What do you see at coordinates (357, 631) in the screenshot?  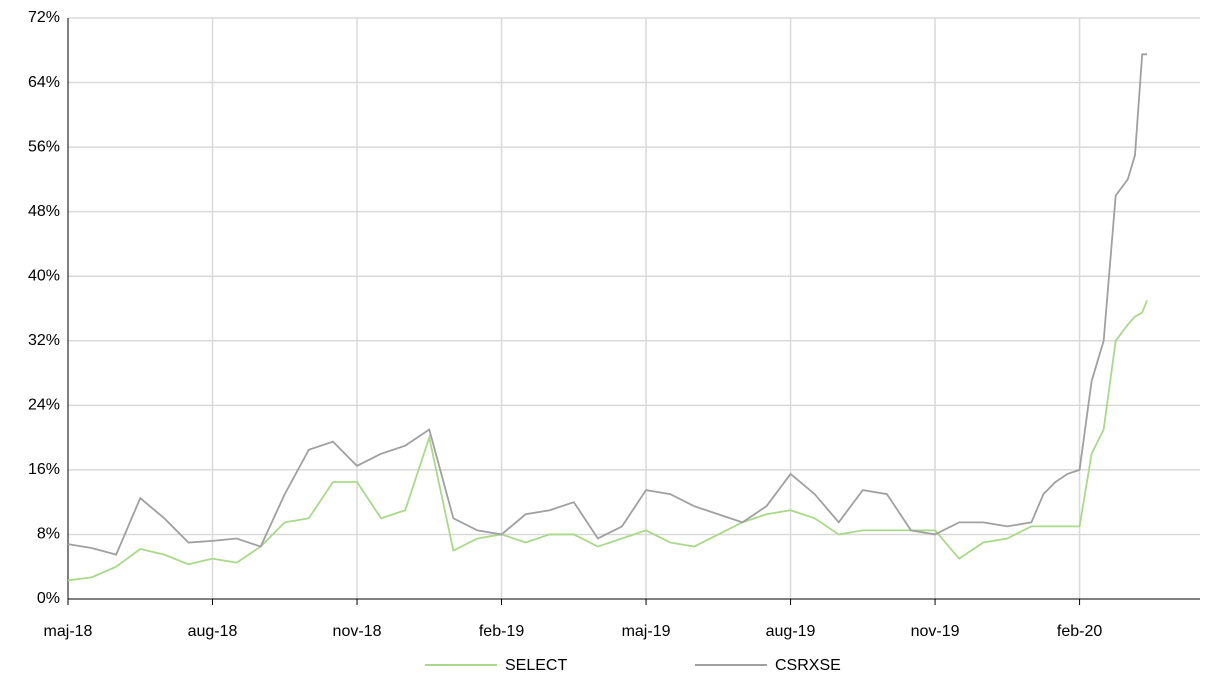 I see `x-tick-label: nov-18` at bounding box center [357, 631].